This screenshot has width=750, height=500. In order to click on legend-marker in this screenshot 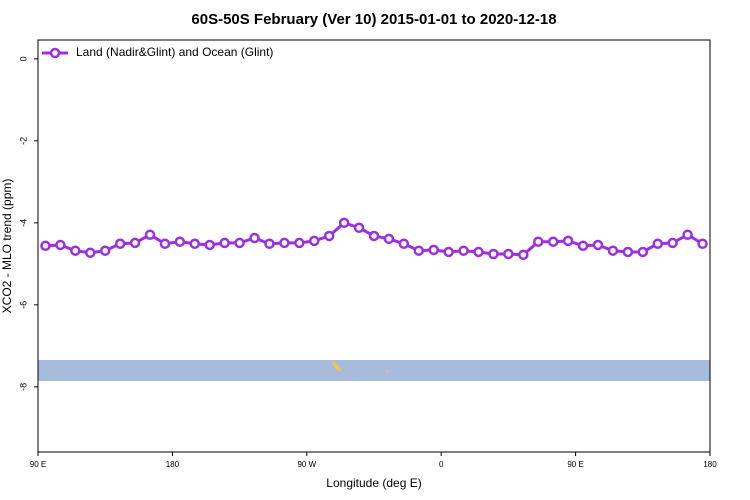, I will do `click(55, 53)`.